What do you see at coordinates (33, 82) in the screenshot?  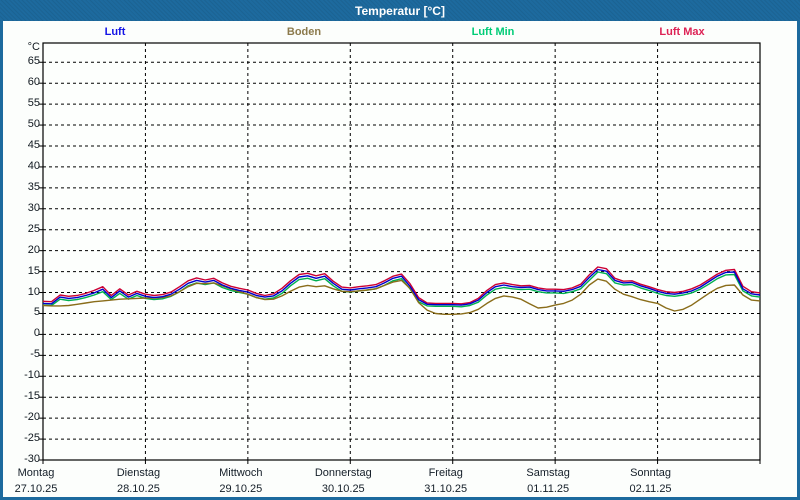 I see `y-tick-label: 60` at bounding box center [33, 82].